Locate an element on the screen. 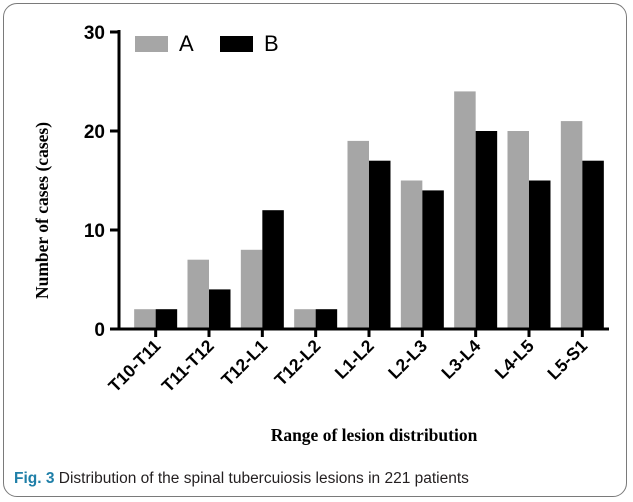 This screenshot has height=502, width=633. bar-A-L2-L3 is located at coordinates (411, 254).